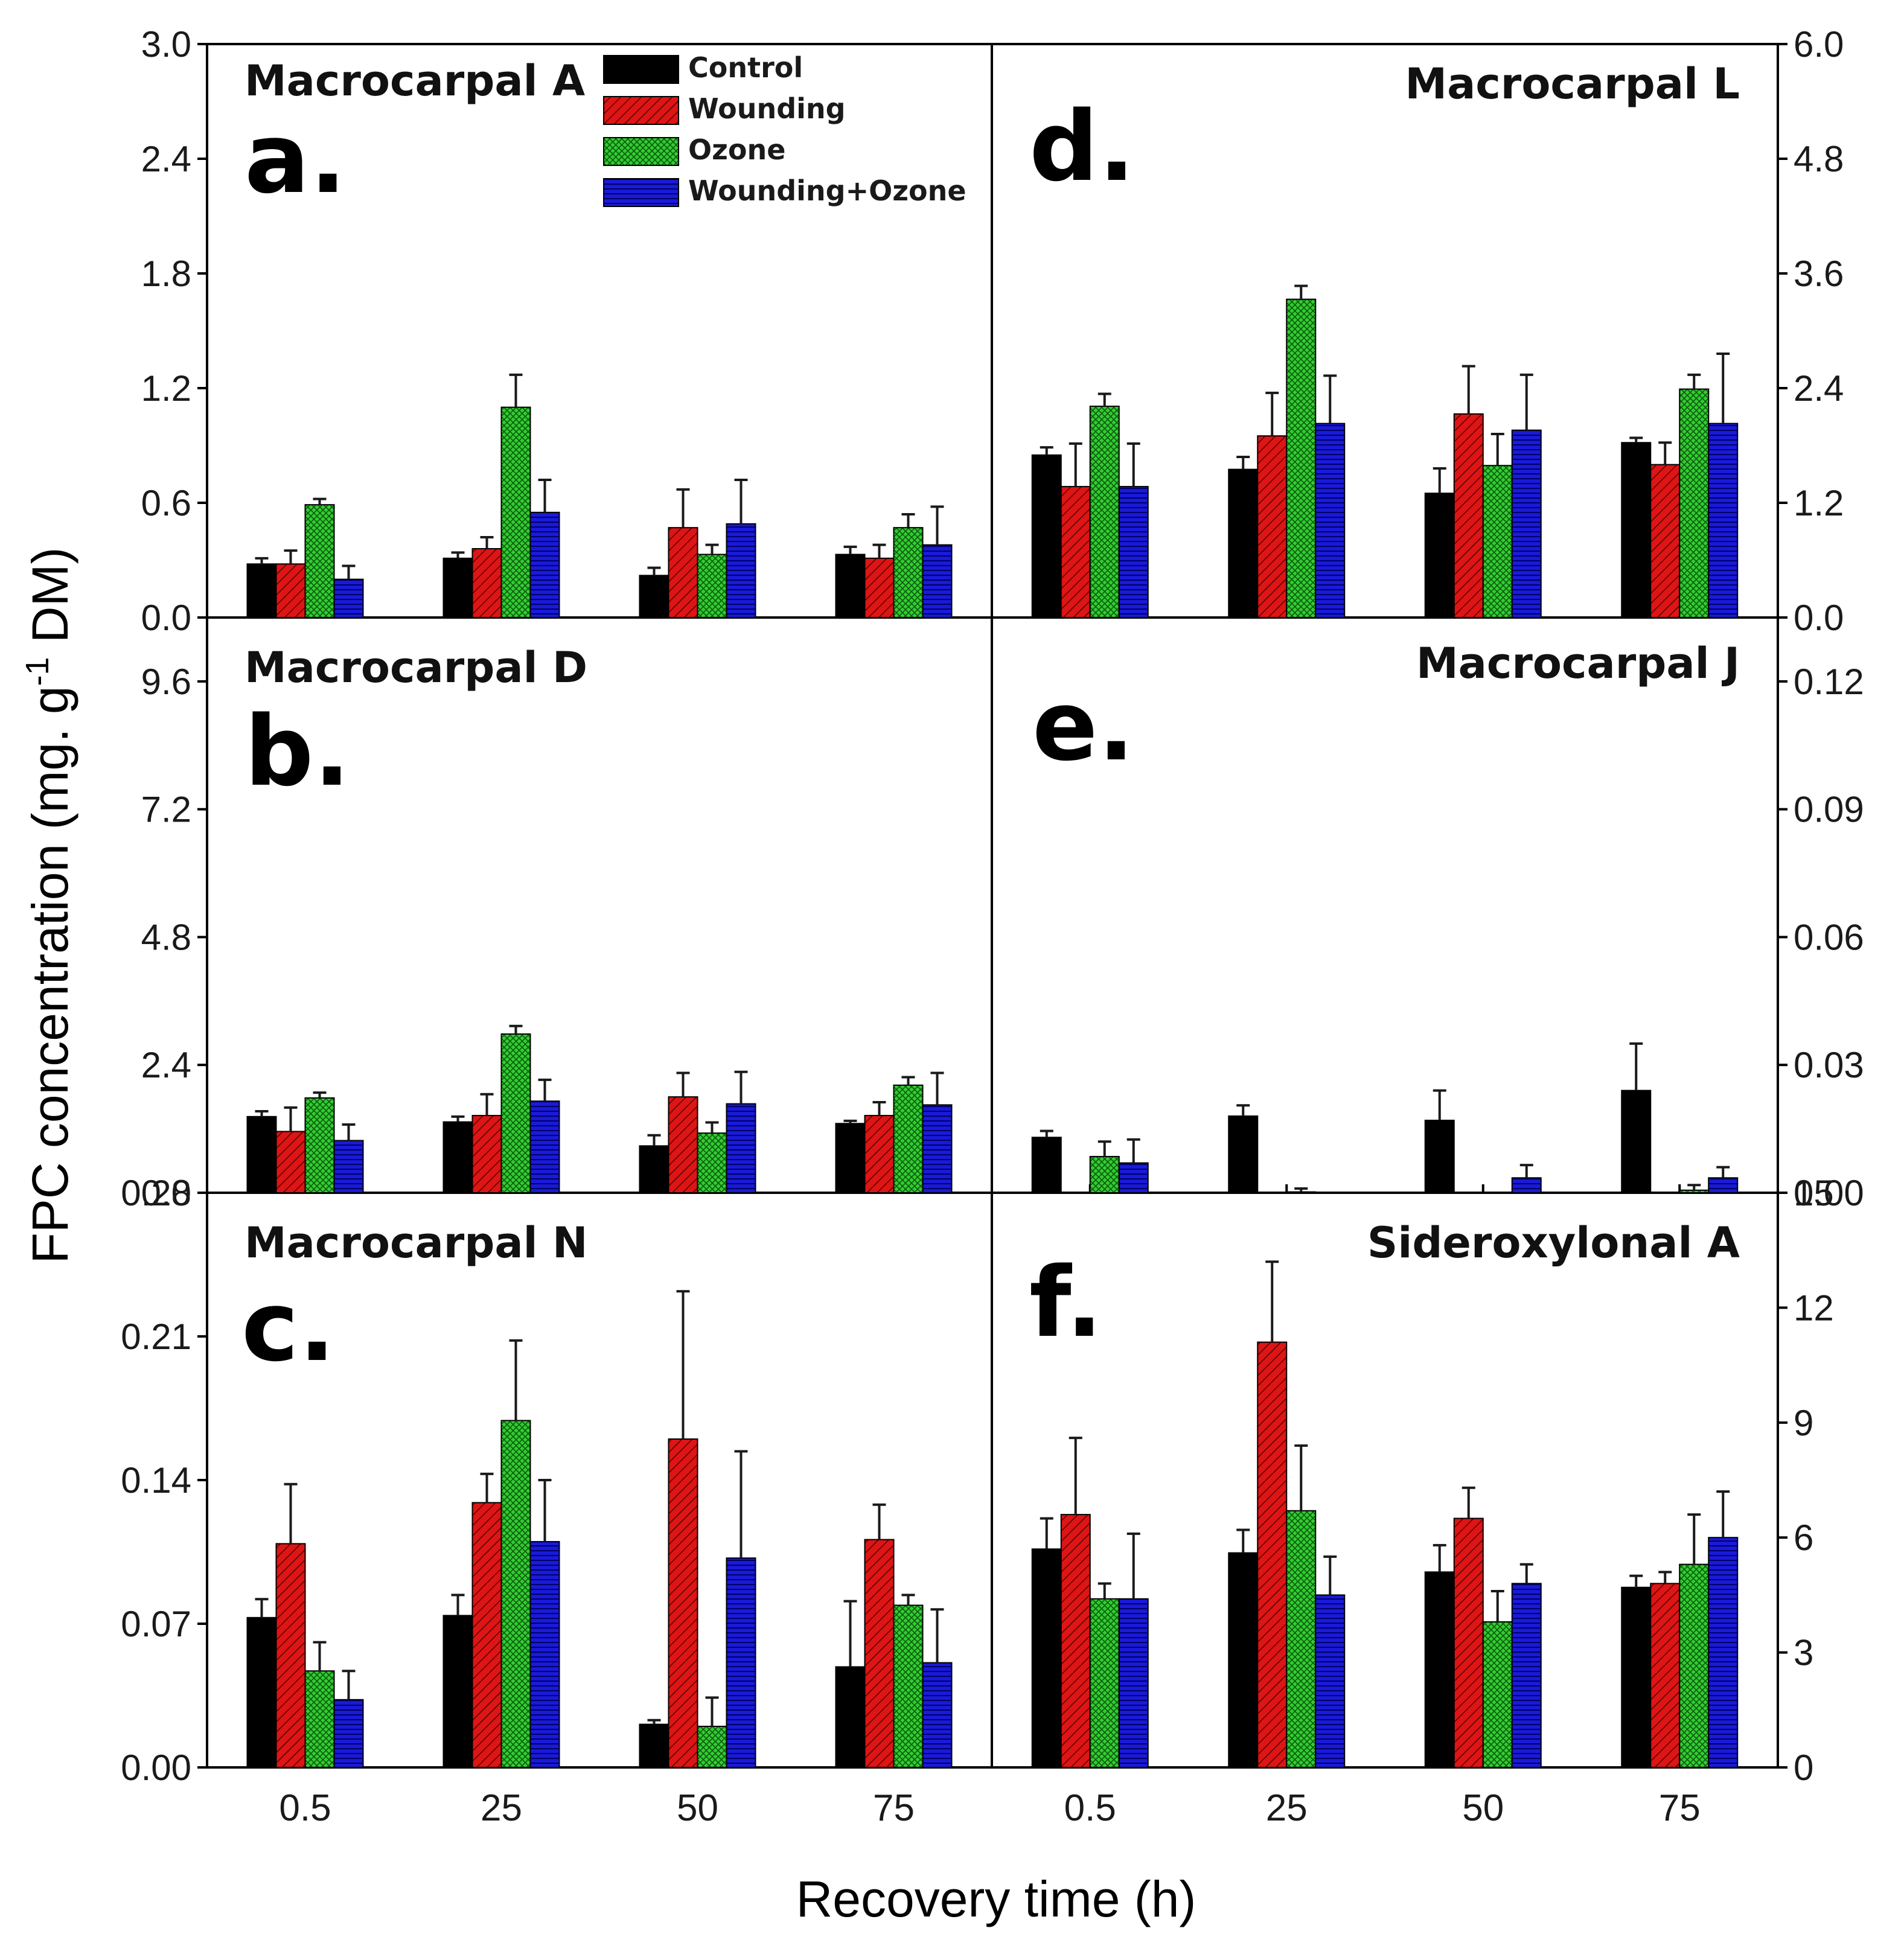 The height and width of the screenshot is (1934, 1904). I want to click on panel-letter-a: a., so click(296, 158).